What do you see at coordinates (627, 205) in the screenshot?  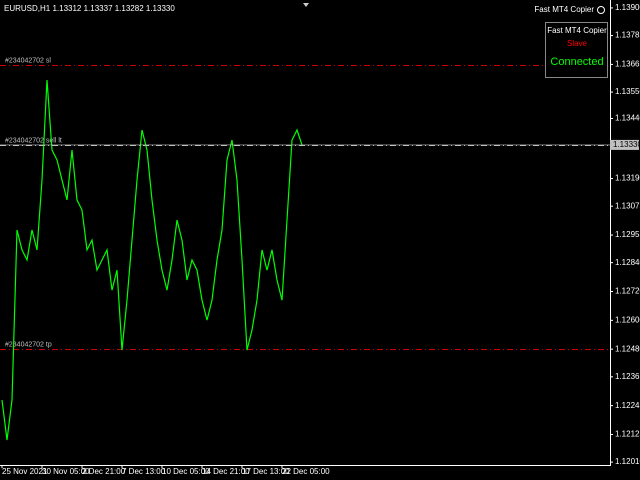 I see `y-tick-label: 1.13075` at bounding box center [627, 205].